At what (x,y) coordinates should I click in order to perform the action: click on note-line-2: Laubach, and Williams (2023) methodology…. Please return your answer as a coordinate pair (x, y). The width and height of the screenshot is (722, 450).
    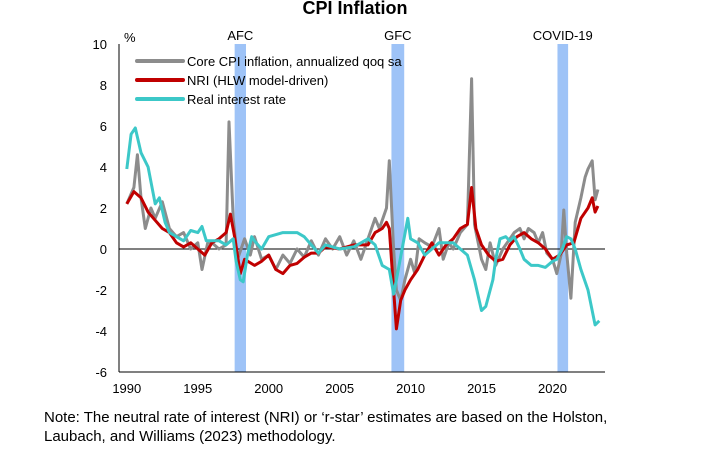
    Looking at the image, I should click on (190, 436).